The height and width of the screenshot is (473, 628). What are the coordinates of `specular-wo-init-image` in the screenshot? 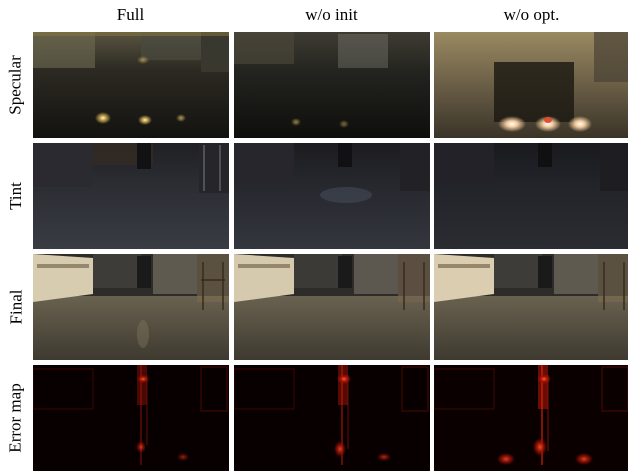 It's located at (332, 85).